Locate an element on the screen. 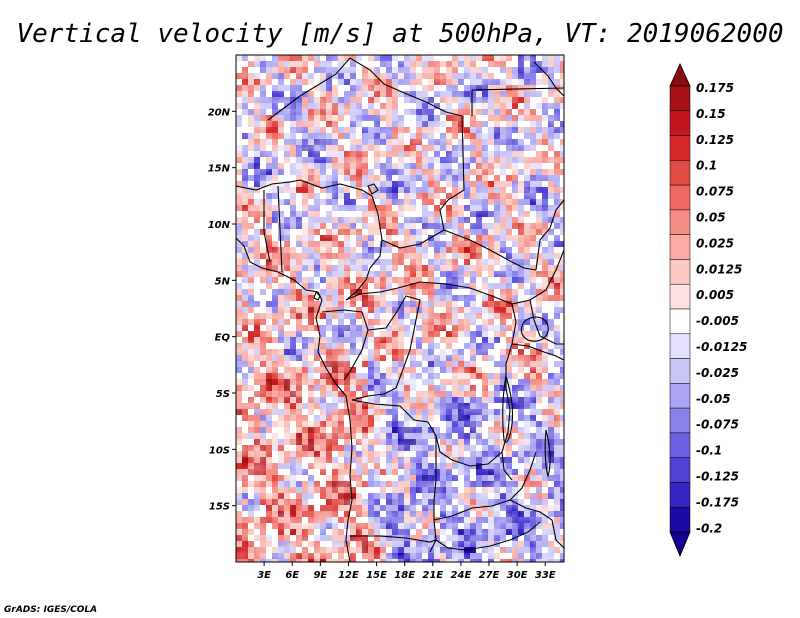 The height and width of the screenshot is (618, 800). colorbar-label: -0.2 is located at coordinates (709, 528).